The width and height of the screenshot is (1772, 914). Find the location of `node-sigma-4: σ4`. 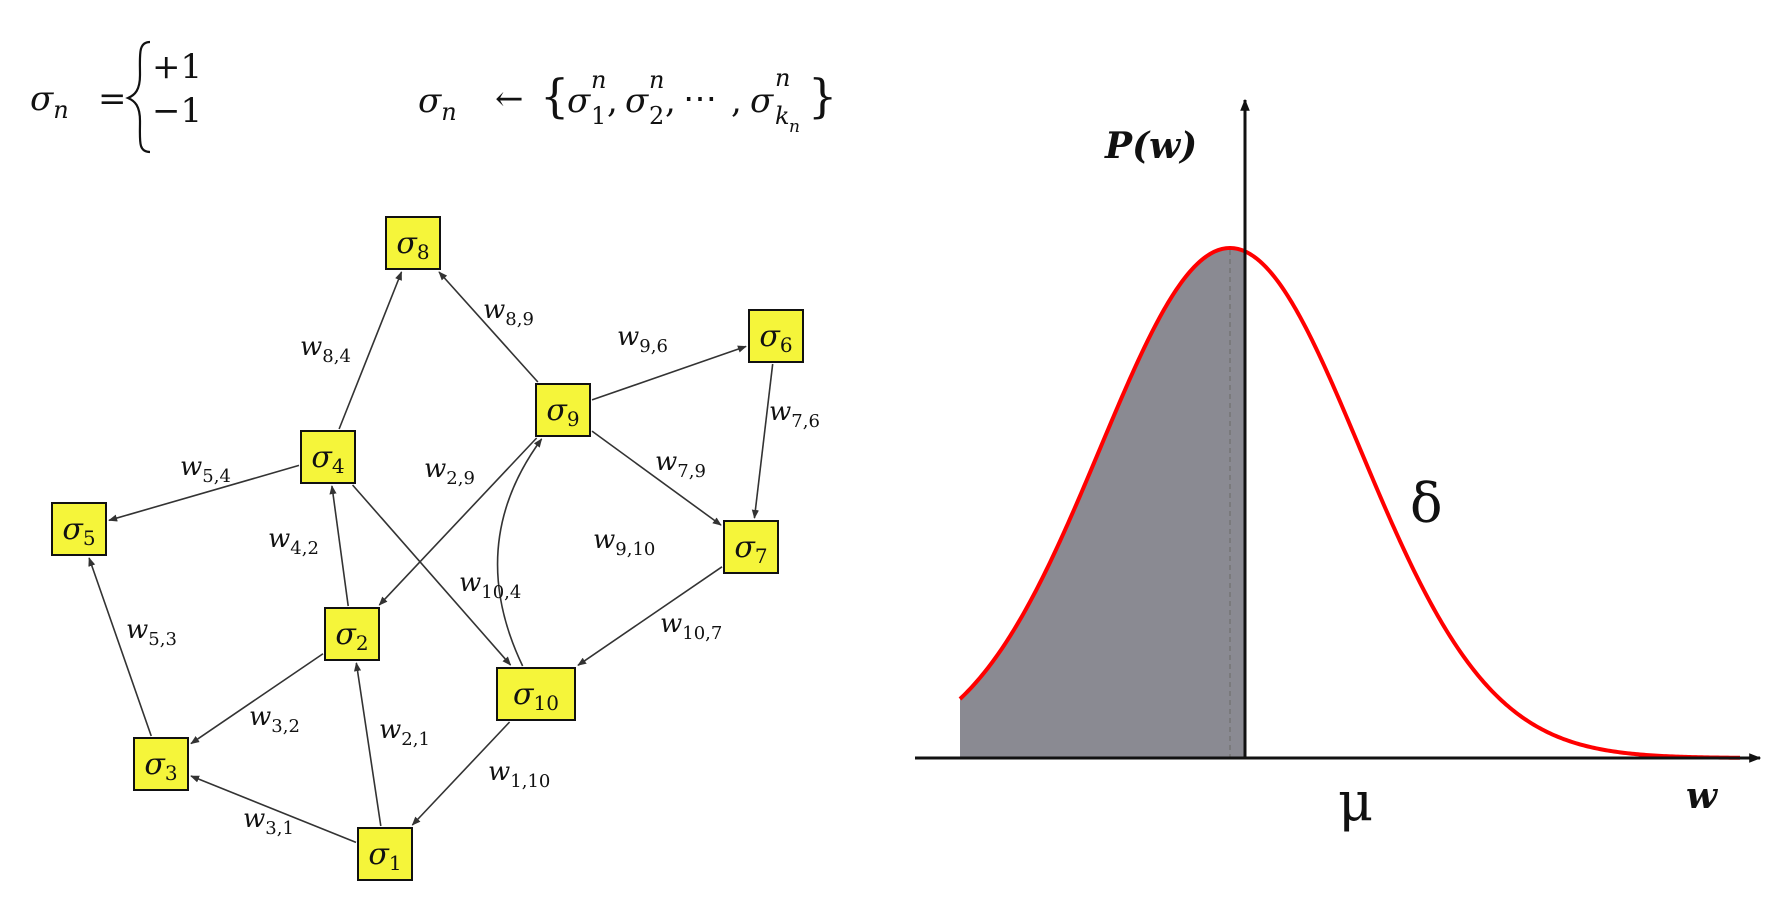

node-sigma-4: σ4 is located at coordinates (328, 457).